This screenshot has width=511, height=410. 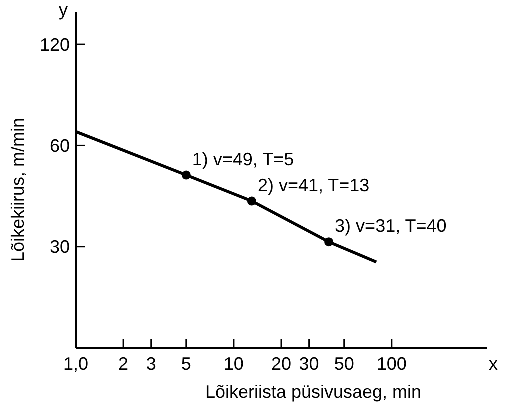 What do you see at coordinates (243, 159) in the screenshot?
I see `annotation: 1) v=49, T=5` at bounding box center [243, 159].